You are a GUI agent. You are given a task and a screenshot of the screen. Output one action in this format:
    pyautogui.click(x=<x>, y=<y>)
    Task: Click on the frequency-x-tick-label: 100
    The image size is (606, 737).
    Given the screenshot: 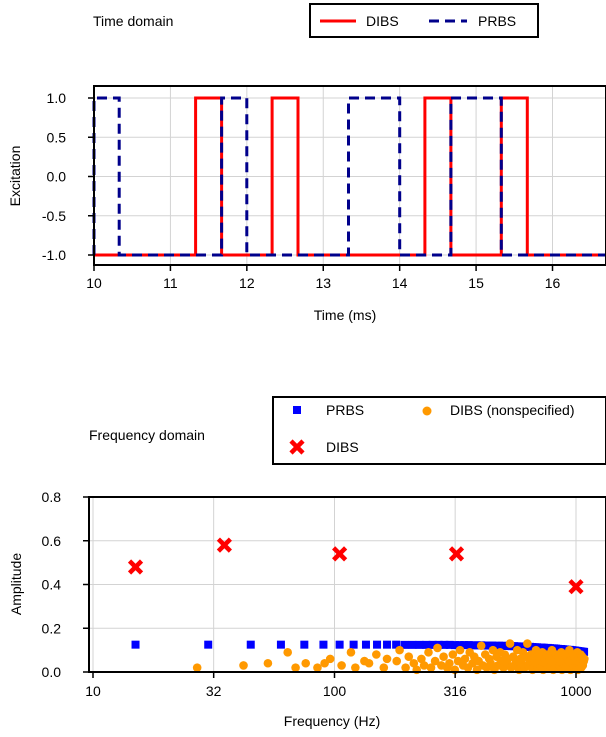 What is the action you would take?
    pyautogui.click(x=335, y=691)
    